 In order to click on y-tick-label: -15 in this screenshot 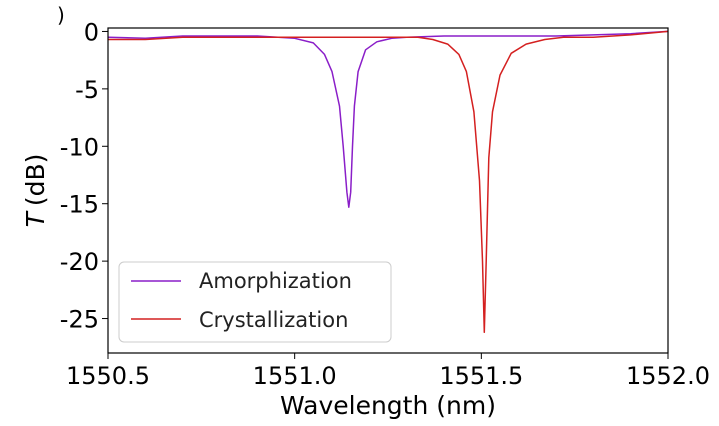, I will do `click(79, 205)`.